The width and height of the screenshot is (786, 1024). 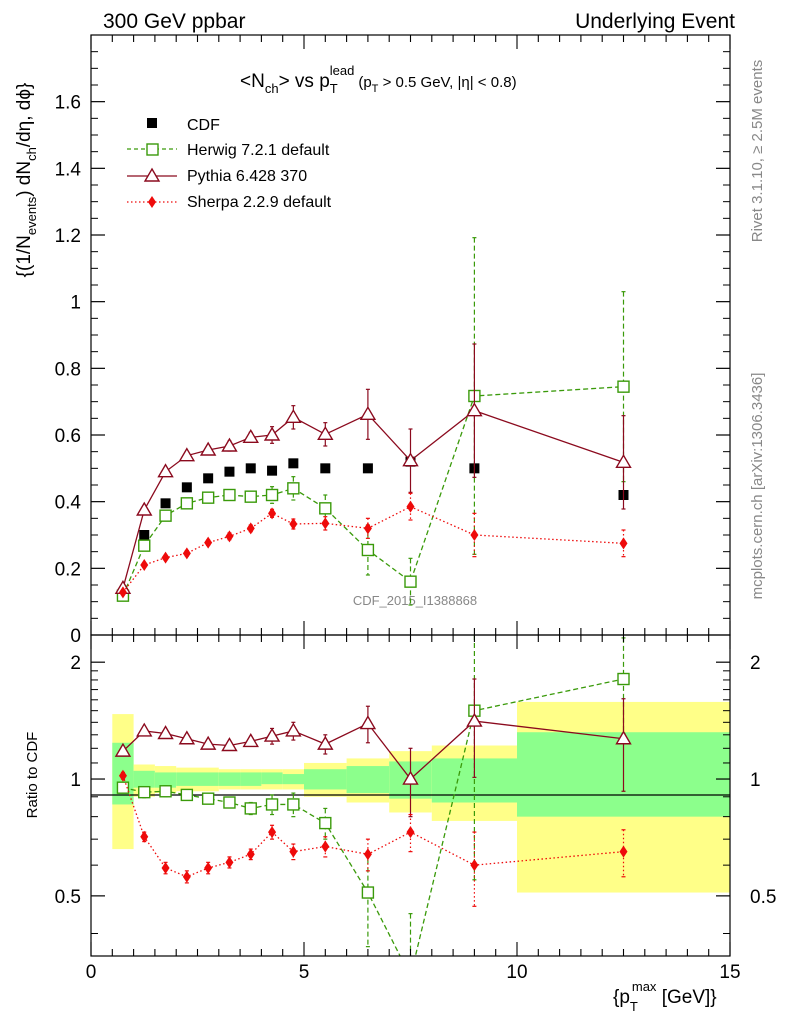 I want to click on main-cdf-series, so click(x=373, y=527).